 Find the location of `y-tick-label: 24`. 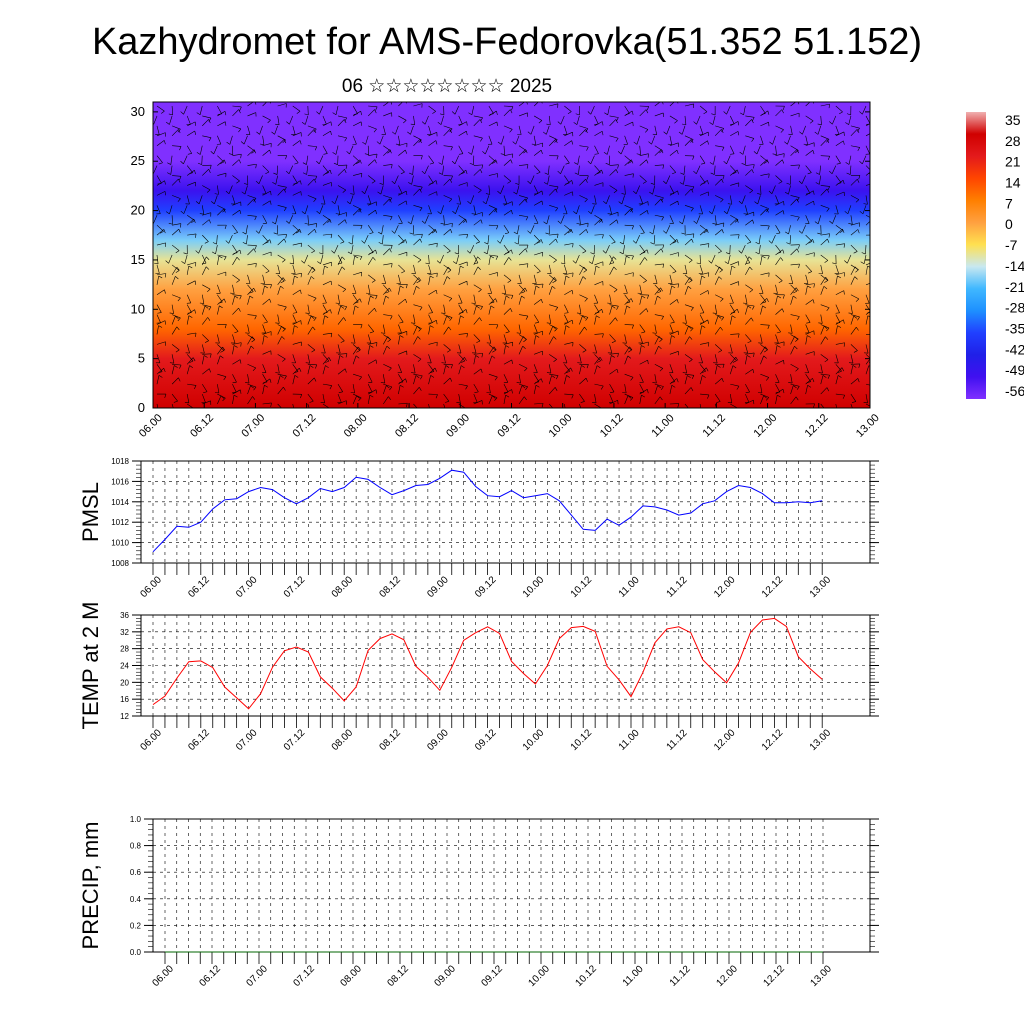

y-tick-label: 24 is located at coordinates (124, 666).